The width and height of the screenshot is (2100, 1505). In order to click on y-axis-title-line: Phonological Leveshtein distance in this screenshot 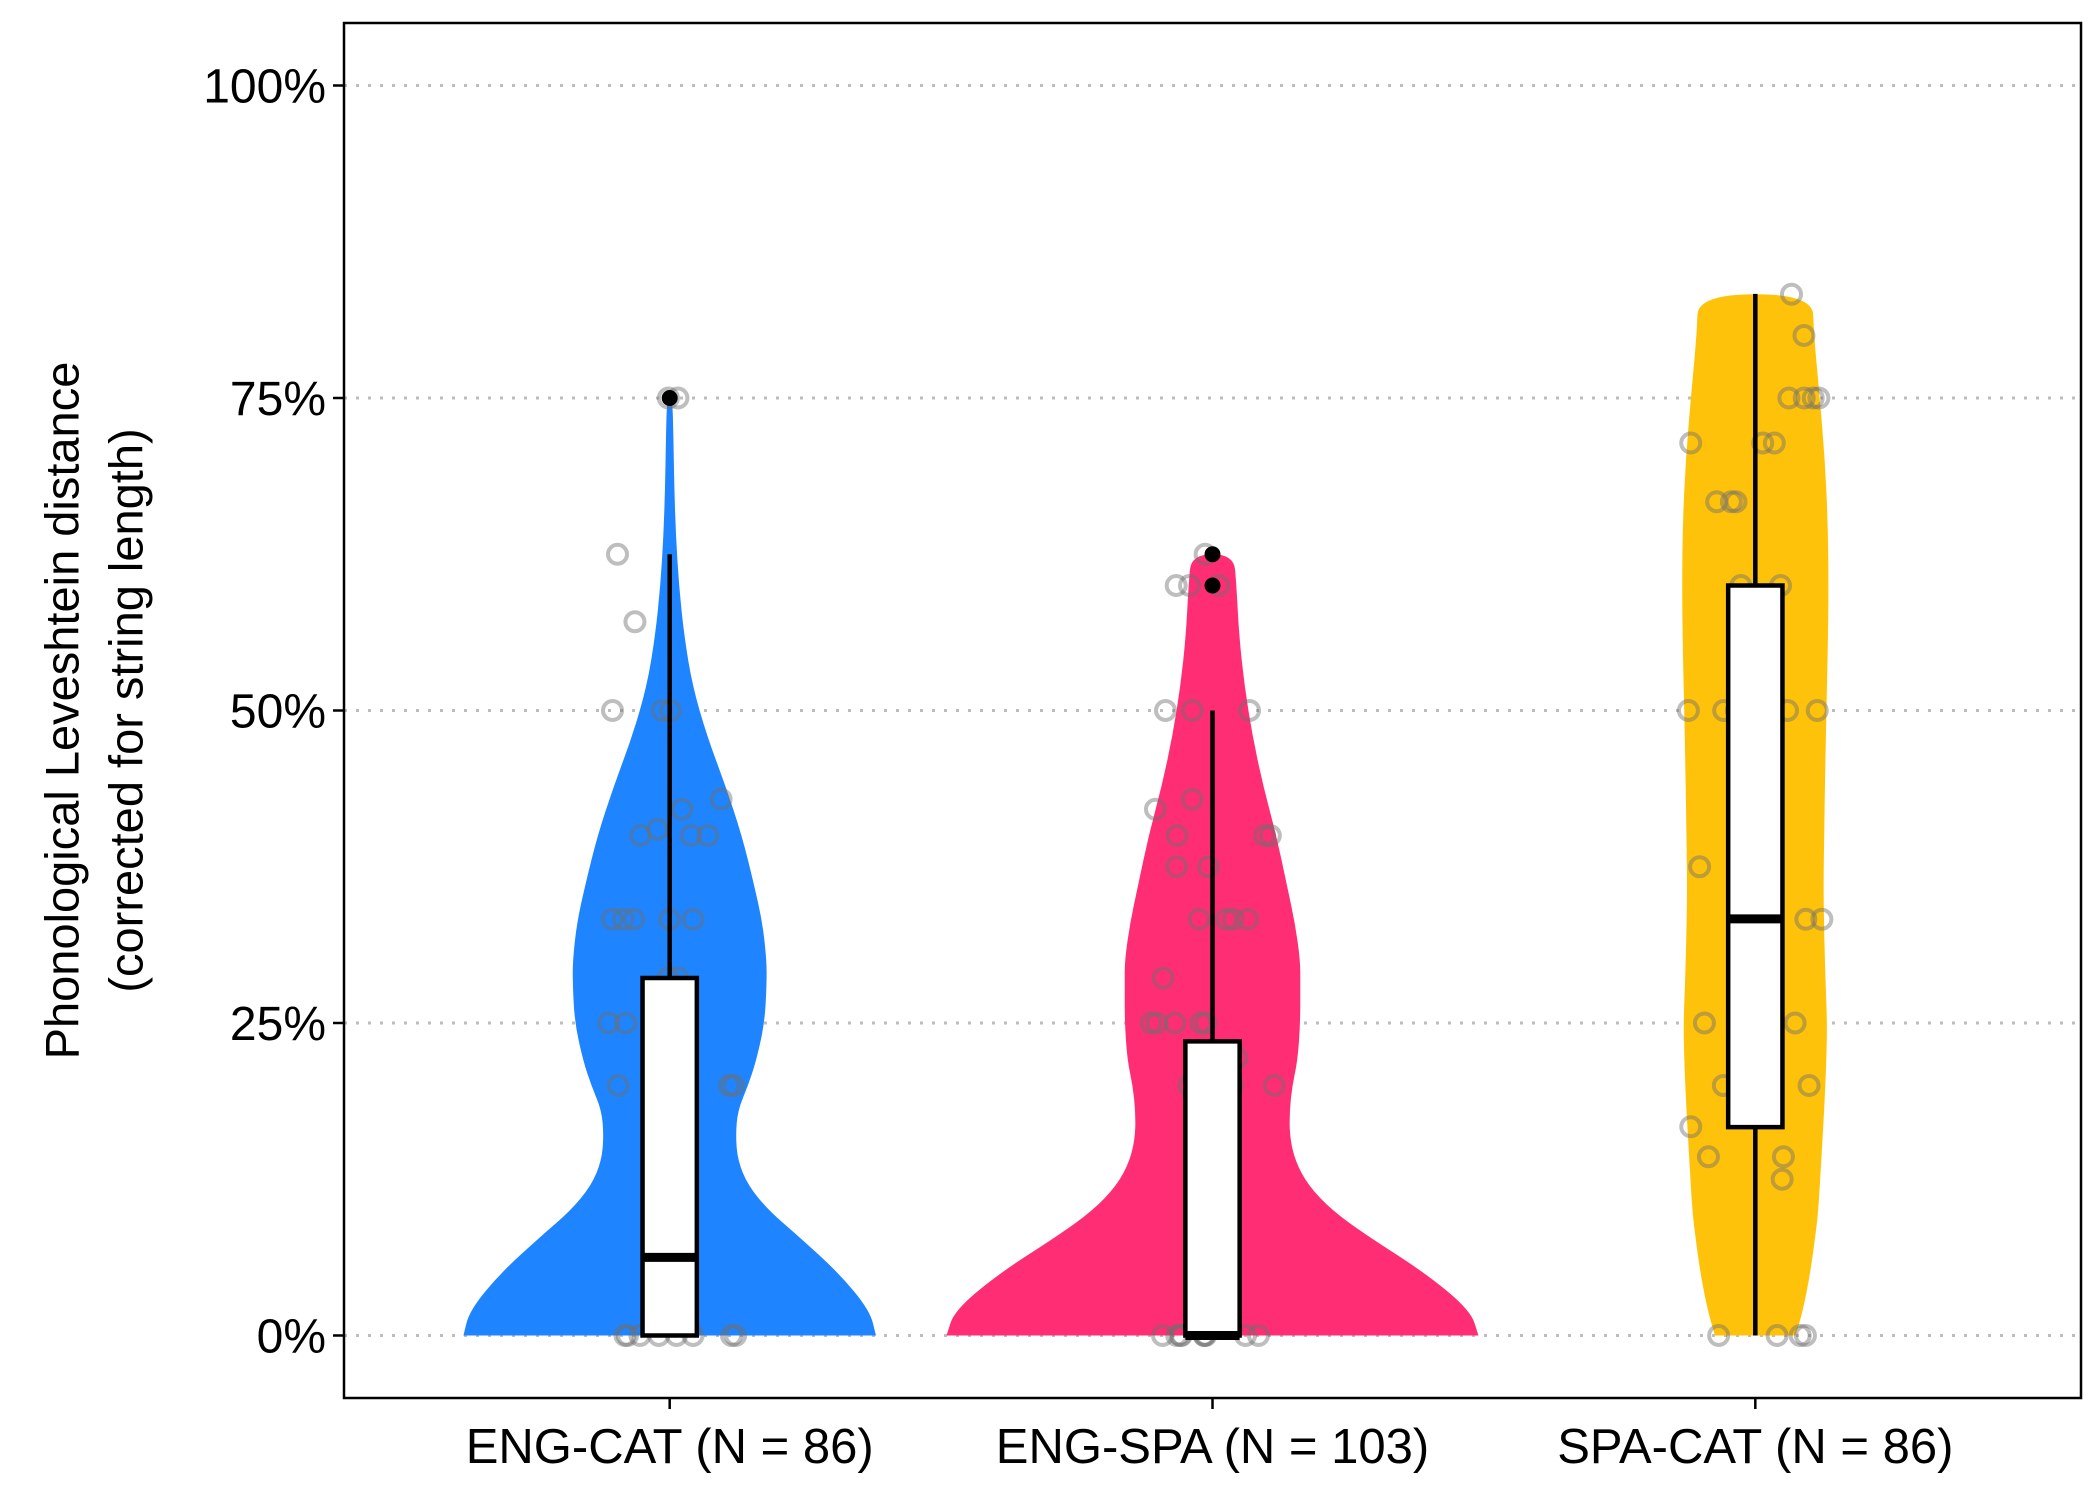, I will do `click(61, 711)`.